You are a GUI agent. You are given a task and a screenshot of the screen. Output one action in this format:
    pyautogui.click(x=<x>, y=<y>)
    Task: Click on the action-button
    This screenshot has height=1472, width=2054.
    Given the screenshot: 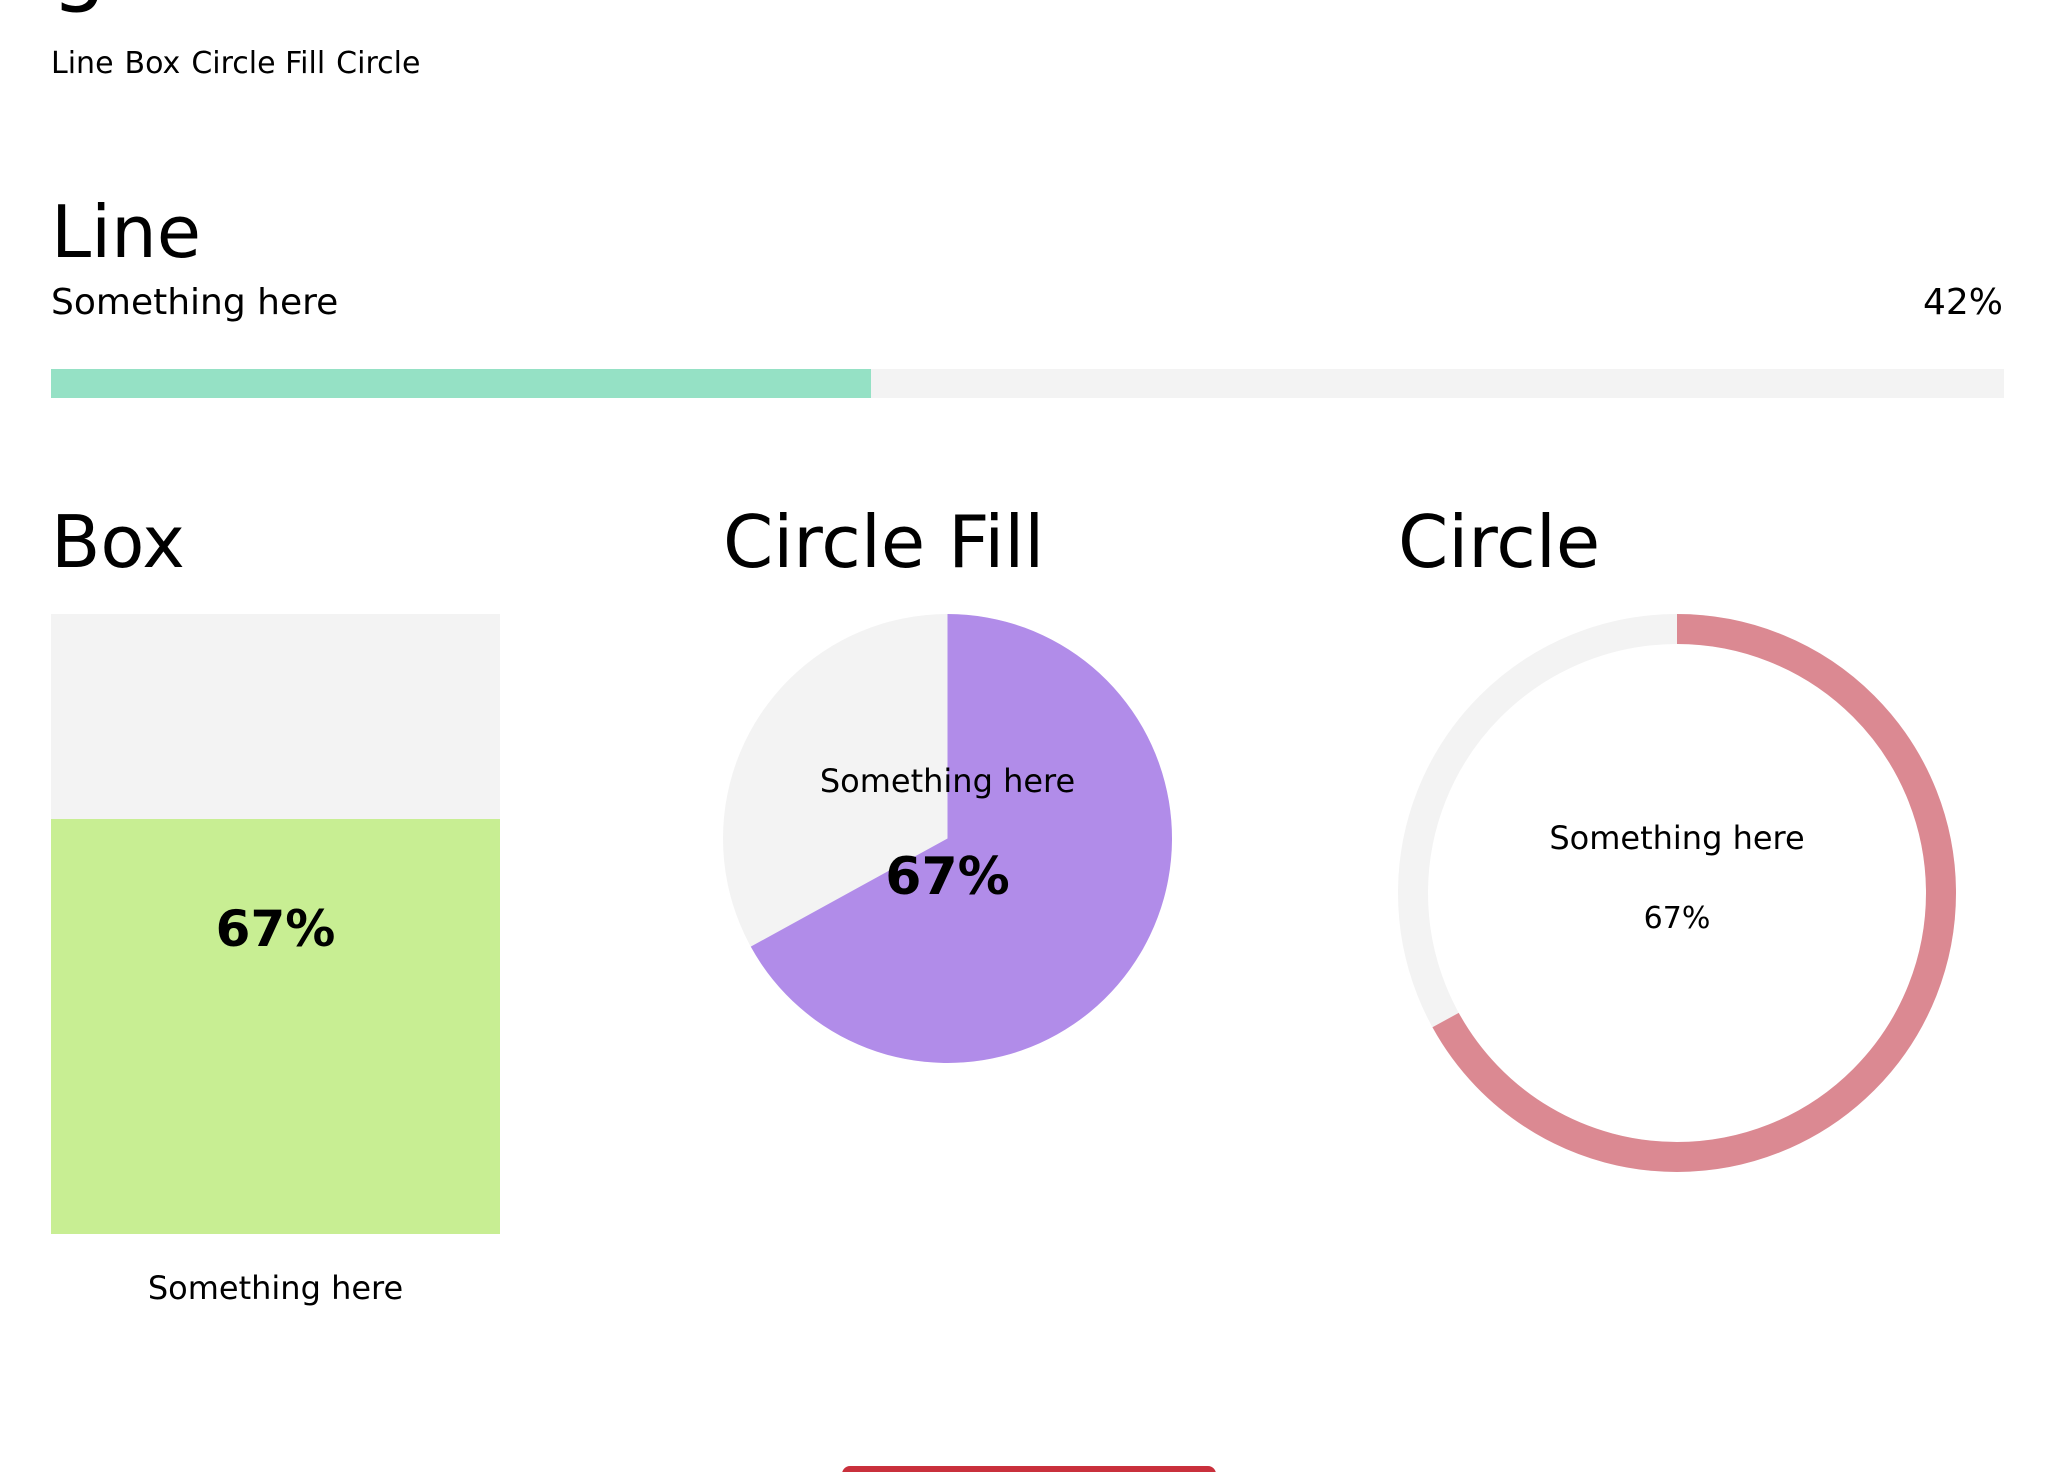 What is the action you would take?
    pyautogui.click(x=1029, y=1469)
    